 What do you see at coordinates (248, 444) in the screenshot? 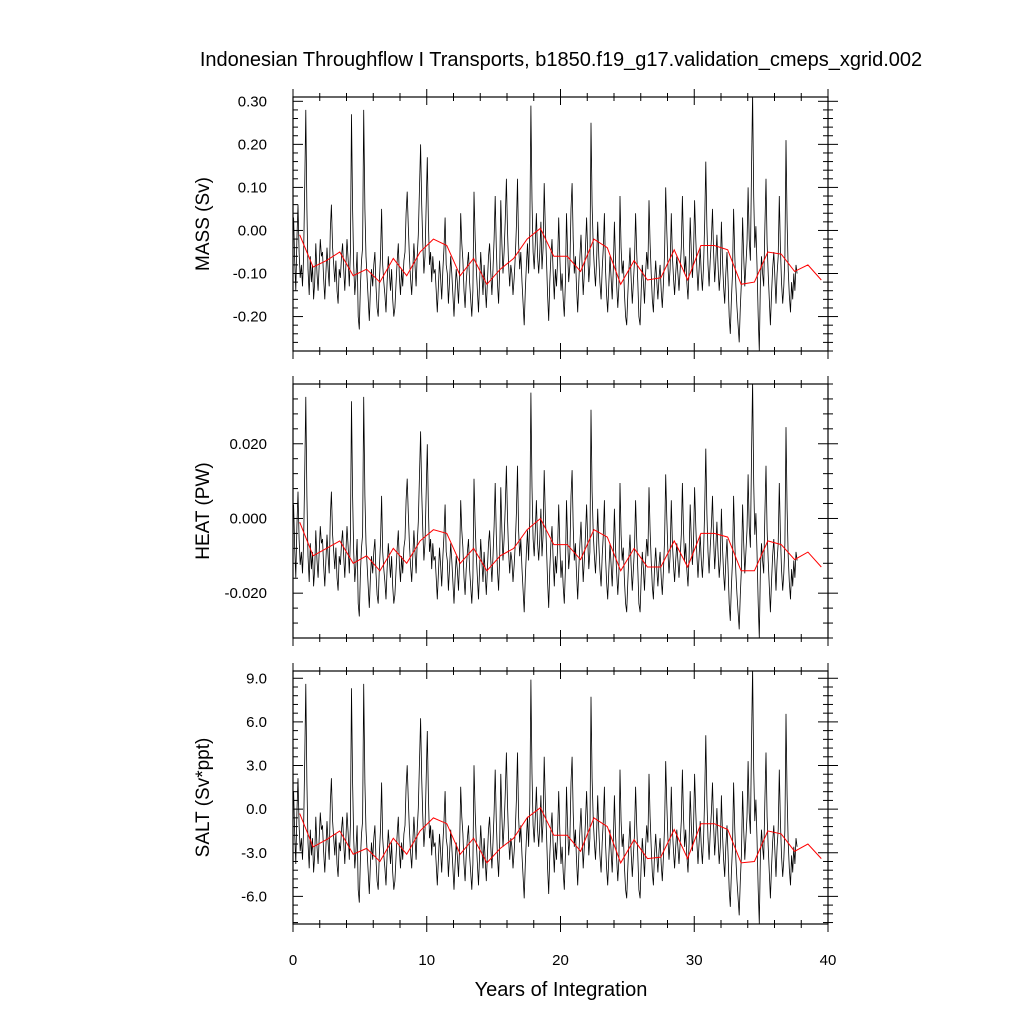
I see `y-tick-label: 0.020` at bounding box center [248, 444].